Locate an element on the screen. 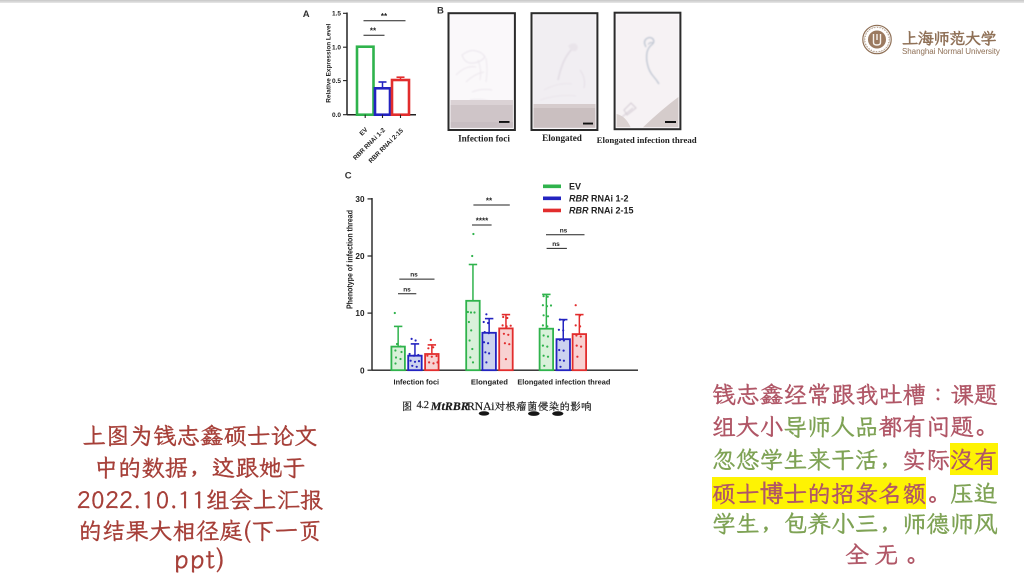  svg-text: 10 is located at coordinates (360, 313).